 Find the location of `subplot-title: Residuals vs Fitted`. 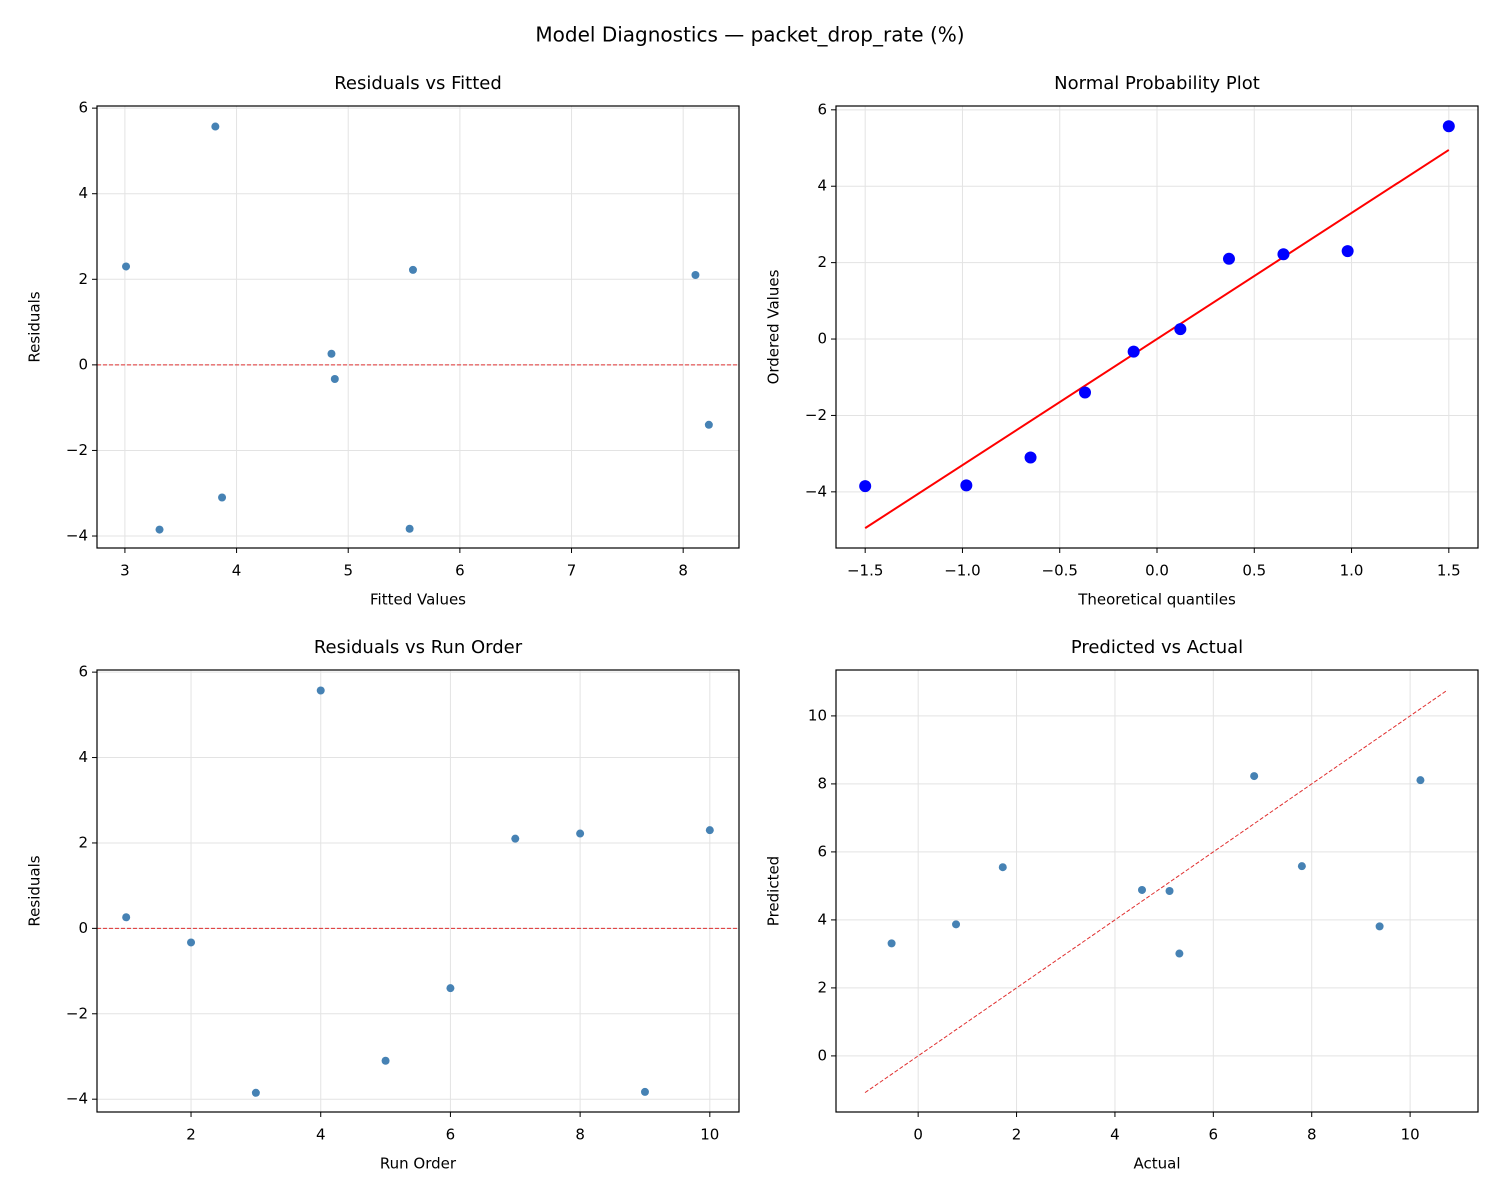

subplot-title: Residuals vs Fitted is located at coordinates (418, 83).